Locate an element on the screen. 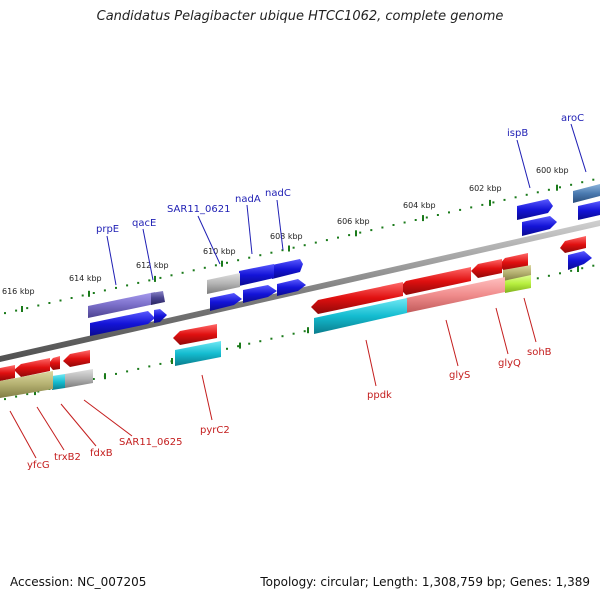  kbp-label: 614 kbp is located at coordinates (85, 278).